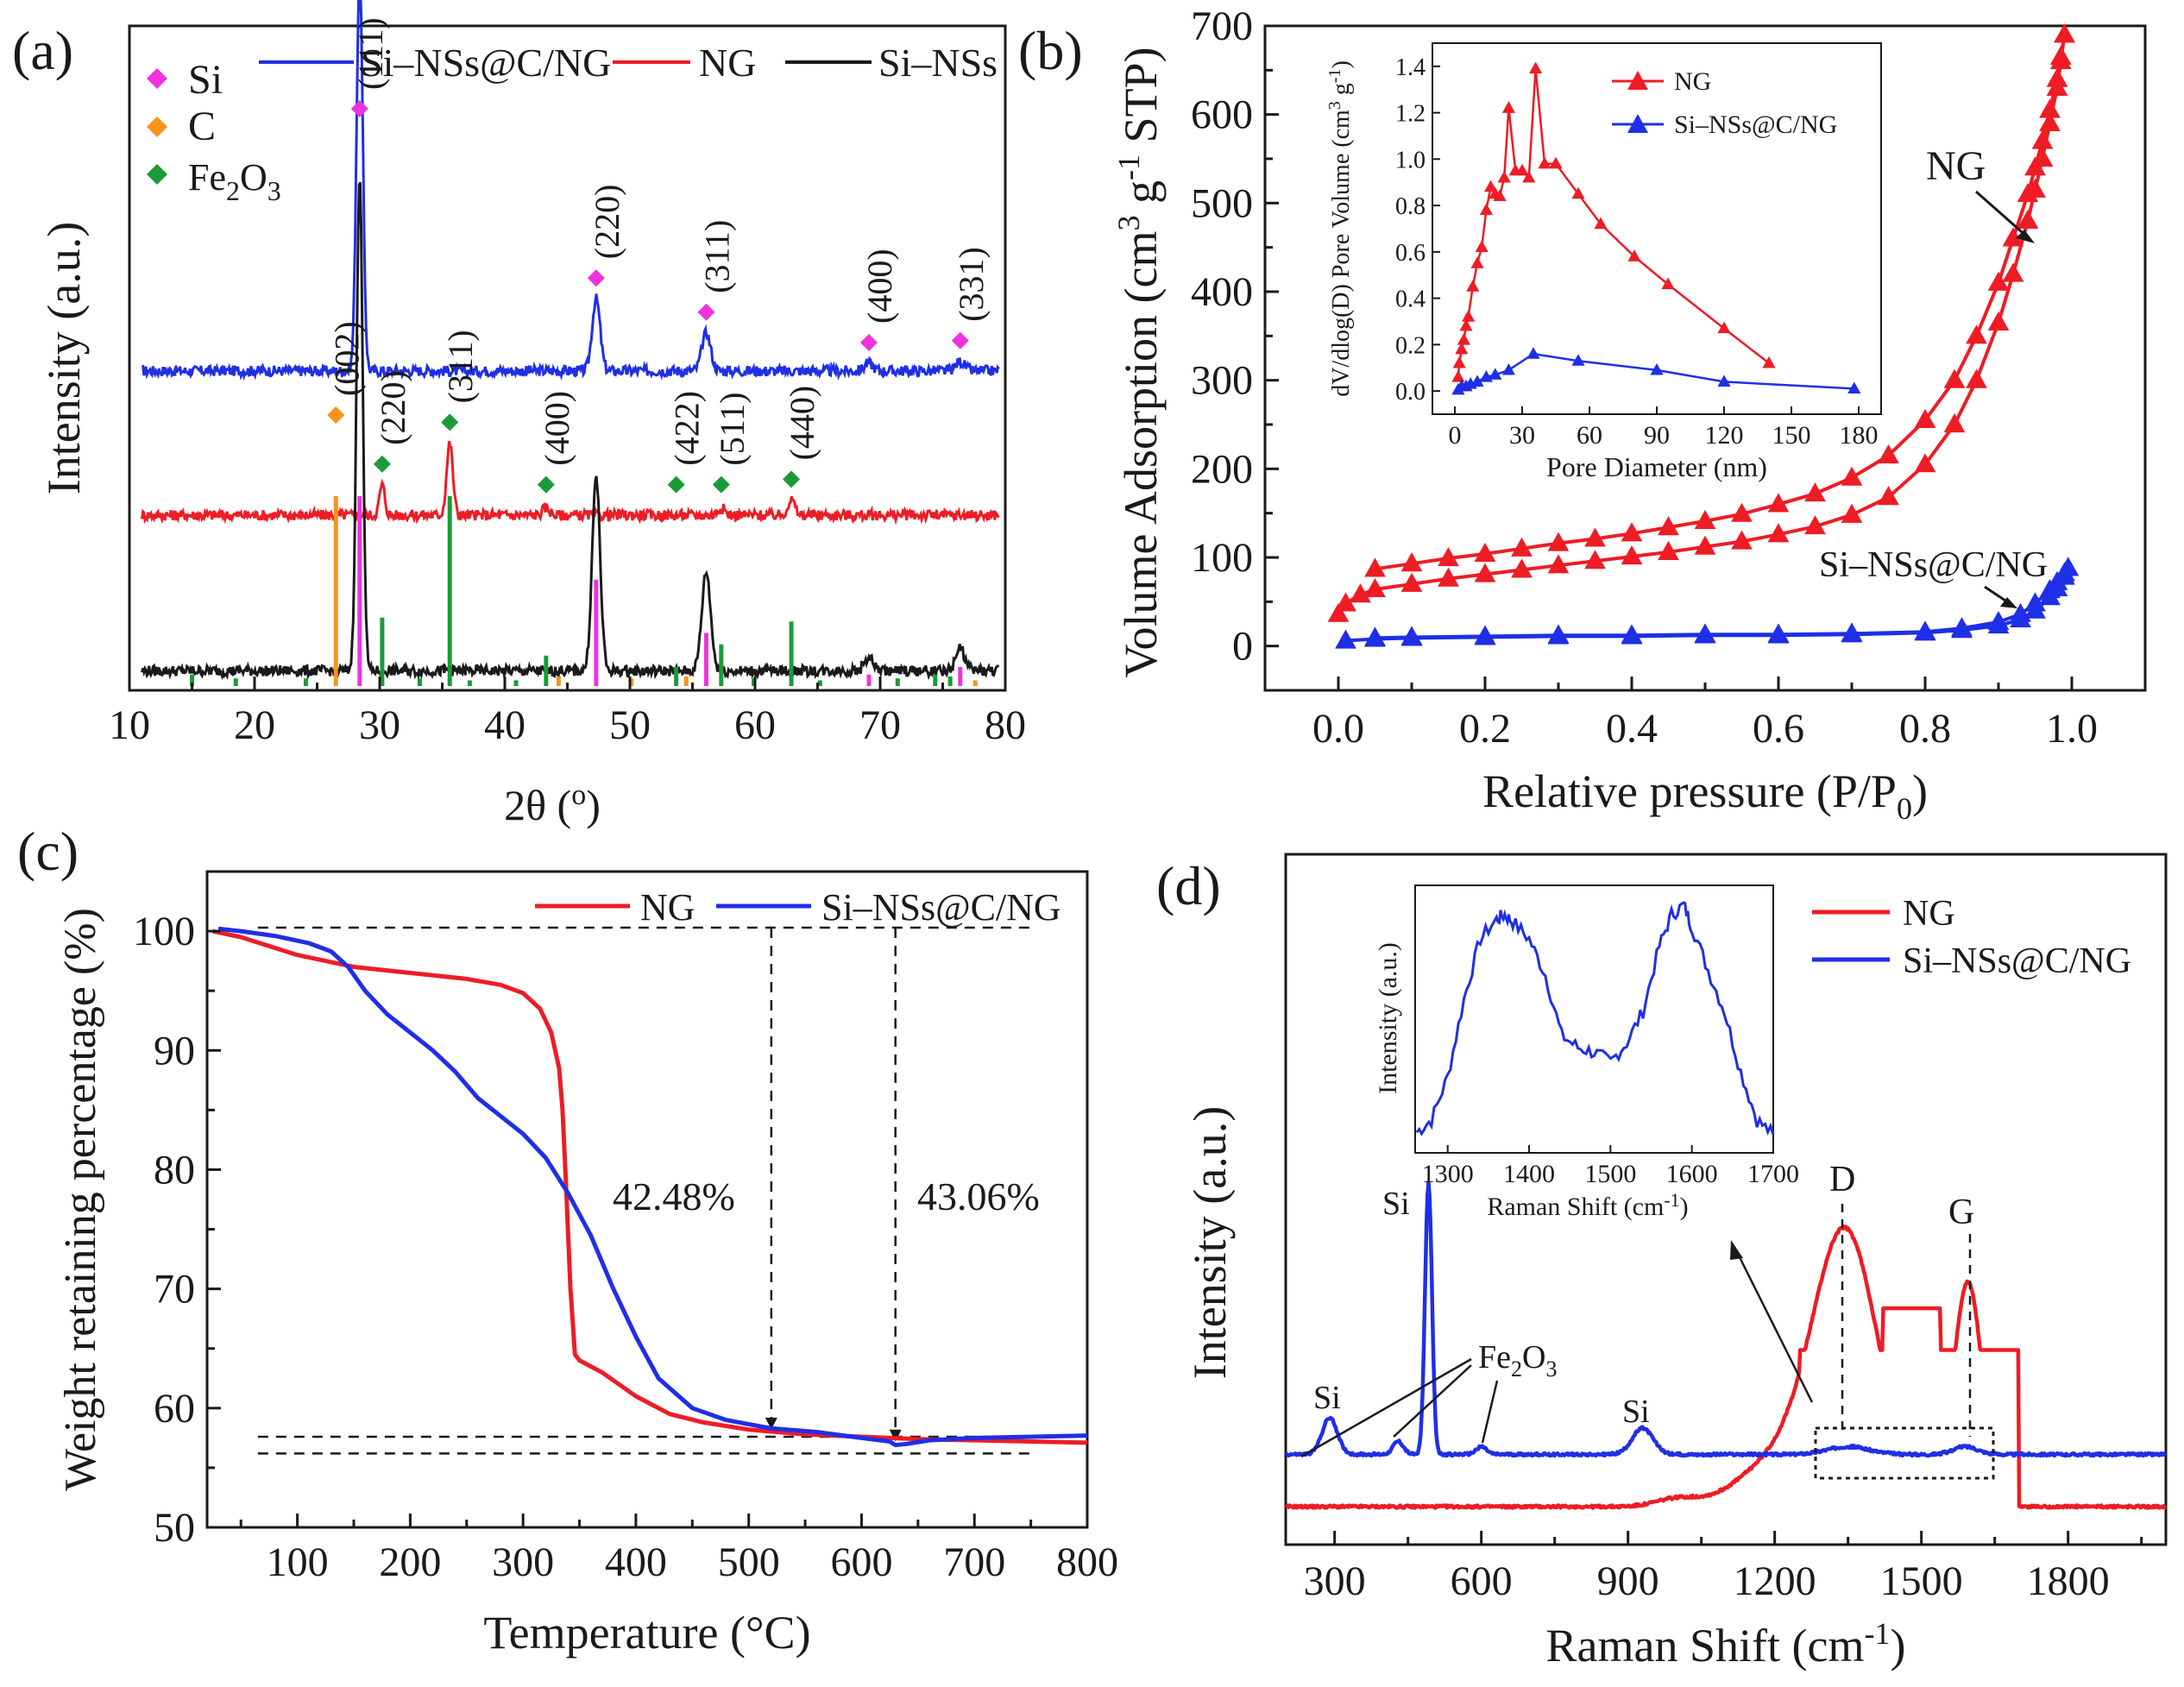 The image size is (2184, 1687). I want to click on raman-series-ng, so click(1726, 1367).